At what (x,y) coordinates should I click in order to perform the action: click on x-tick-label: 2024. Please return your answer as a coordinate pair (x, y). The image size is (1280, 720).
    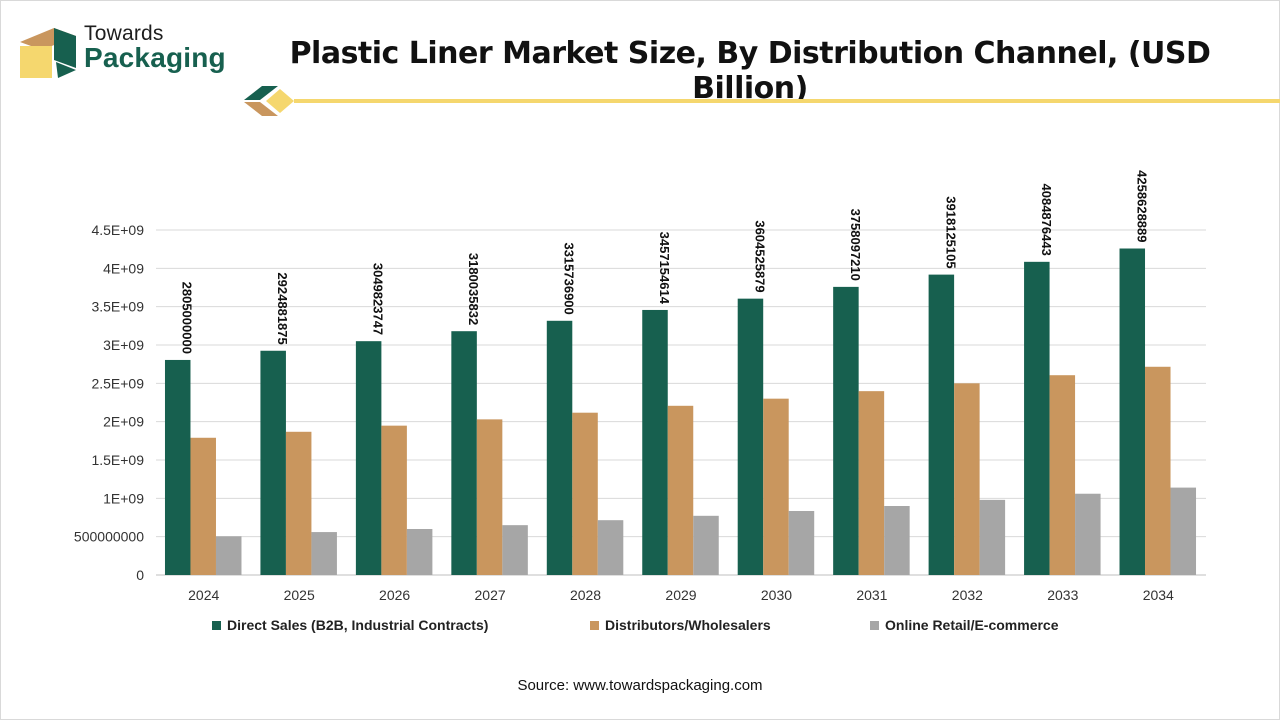
    Looking at the image, I should click on (203, 595).